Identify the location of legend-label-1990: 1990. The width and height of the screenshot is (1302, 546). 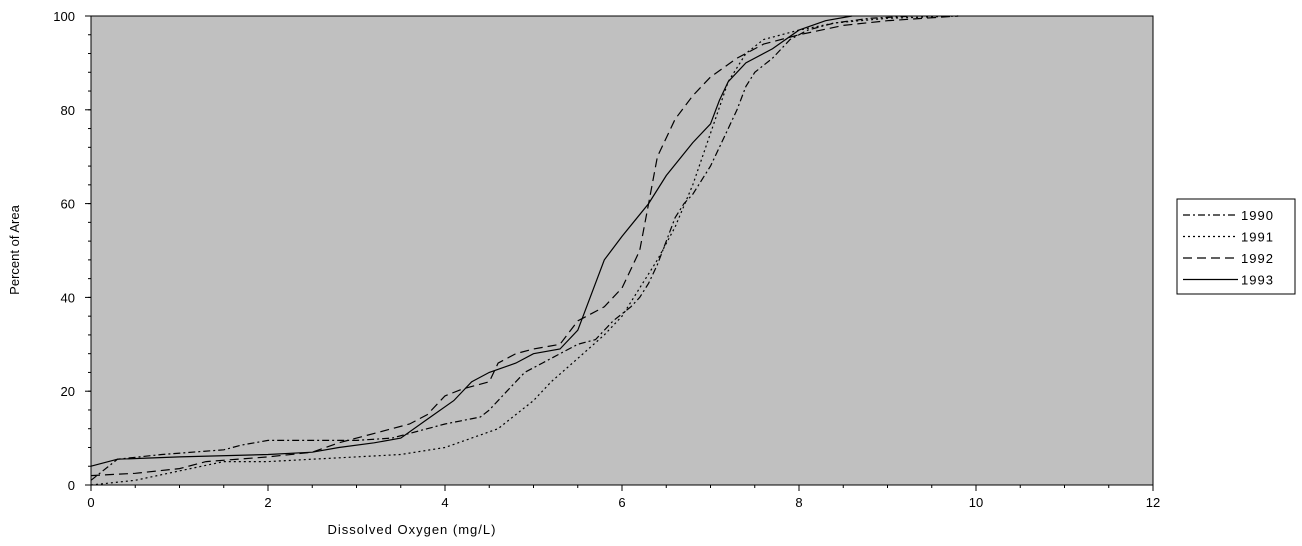
(1257, 215).